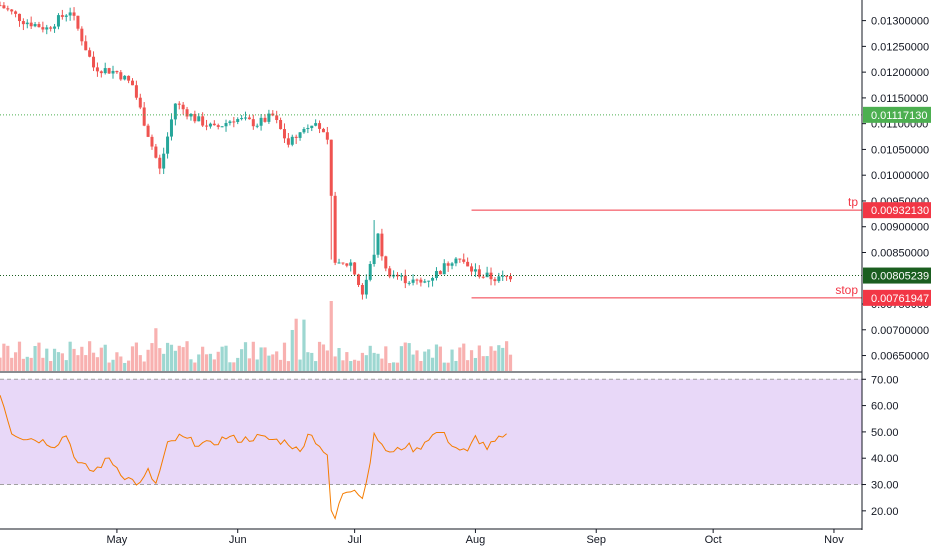 The image size is (932, 550). Describe the element at coordinates (899, 116) in the screenshot. I see `price-tag-text-upper: 0.01117130` at that location.